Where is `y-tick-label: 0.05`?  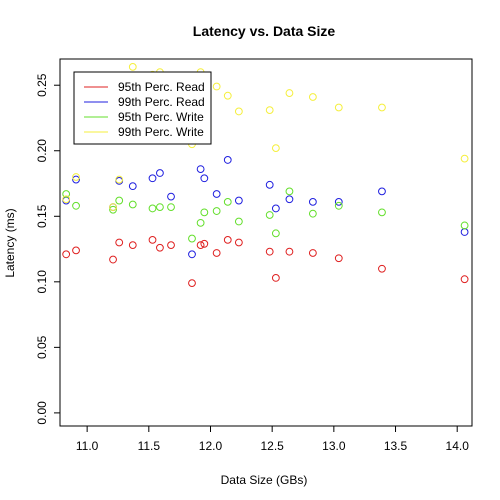 y-tick-label: 0.05 is located at coordinates (42, 347).